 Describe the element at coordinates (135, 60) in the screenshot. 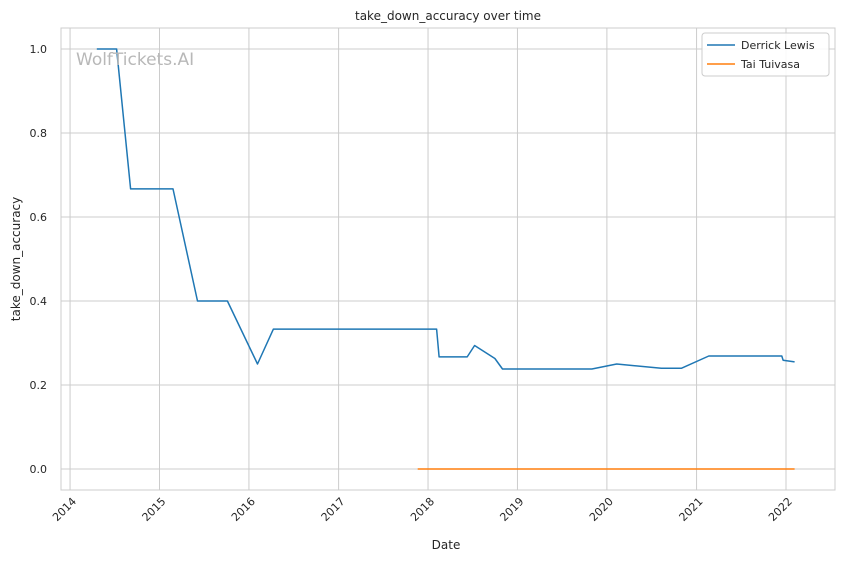

I see `watermark: WolfTickets.AI` at that location.